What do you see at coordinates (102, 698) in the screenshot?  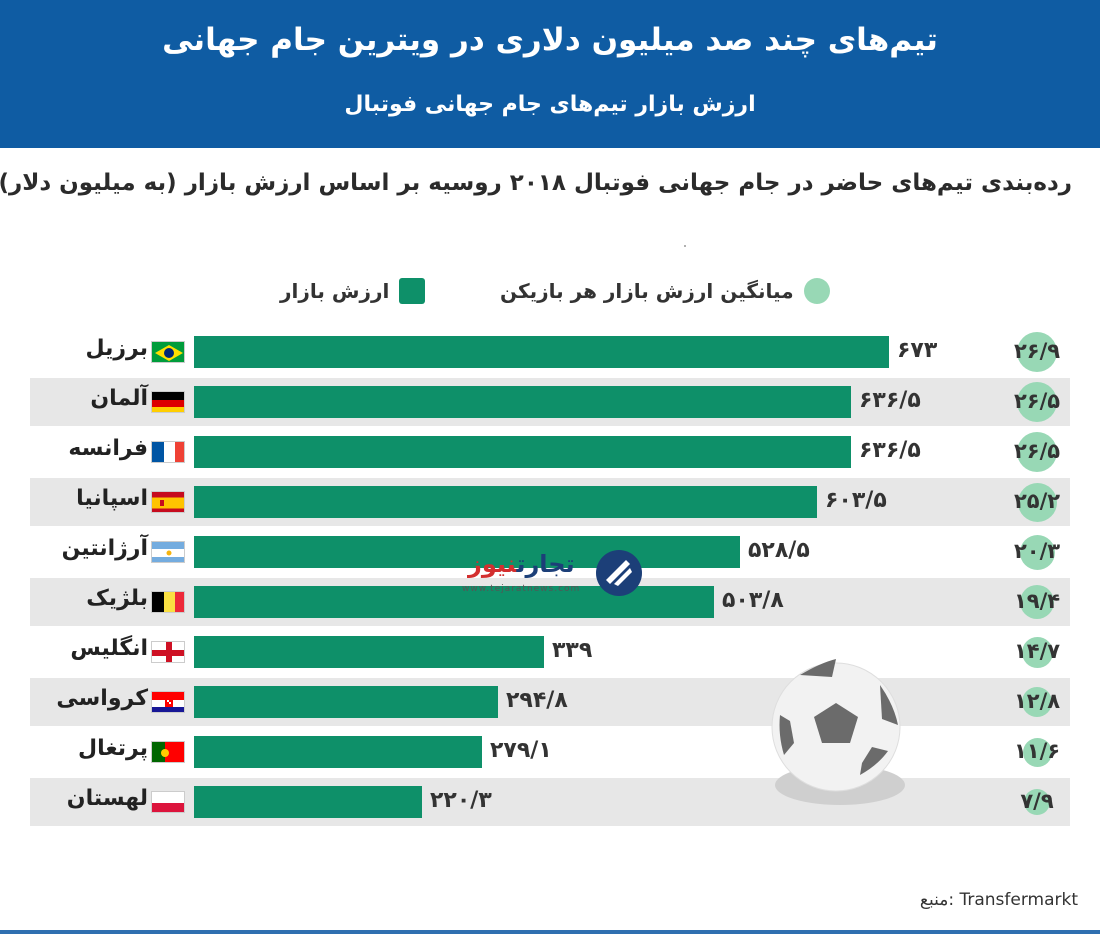 I see `country-label: کرواسی` at bounding box center [102, 698].